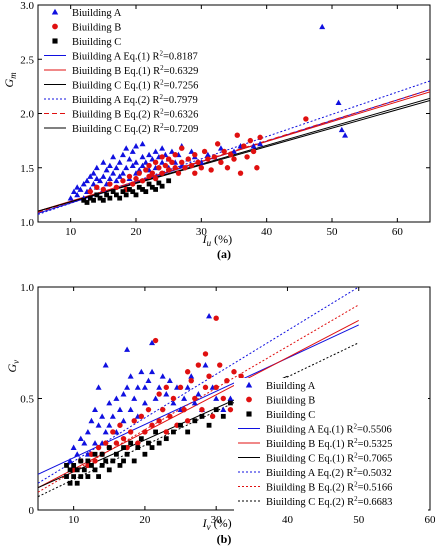  What do you see at coordinates (71, 232) in the screenshot?
I see `x-tick-label: 10` at bounding box center [71, 232].